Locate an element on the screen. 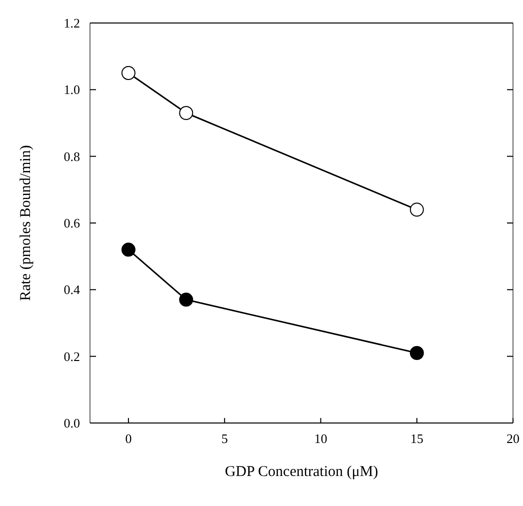  y-tick-label: 1.0 is located at coordinates (72, 90).